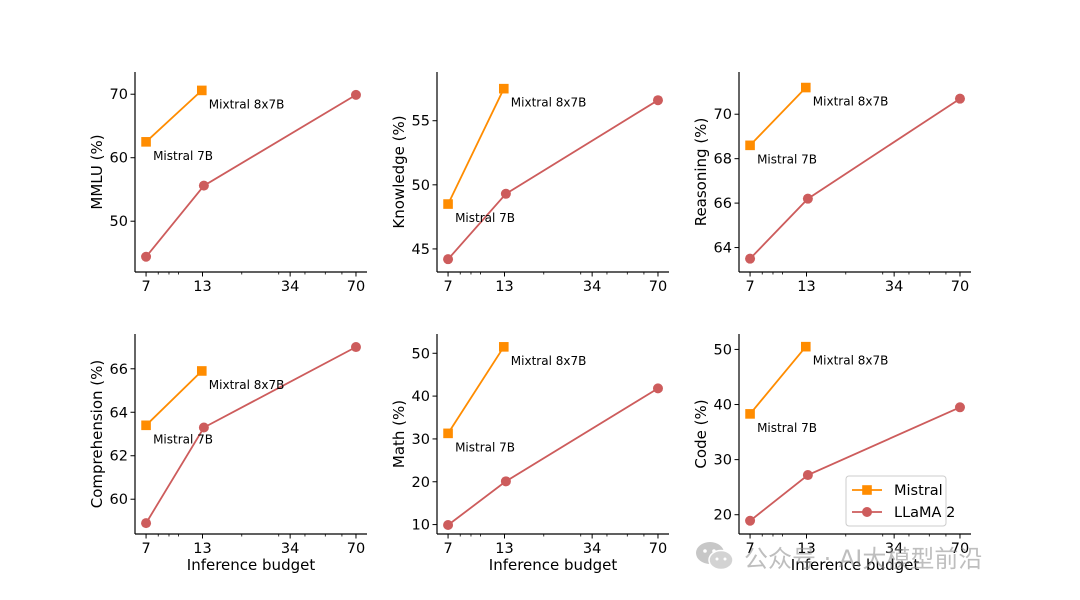  I want to click on legend-swatch-marker, so click(867, 512).